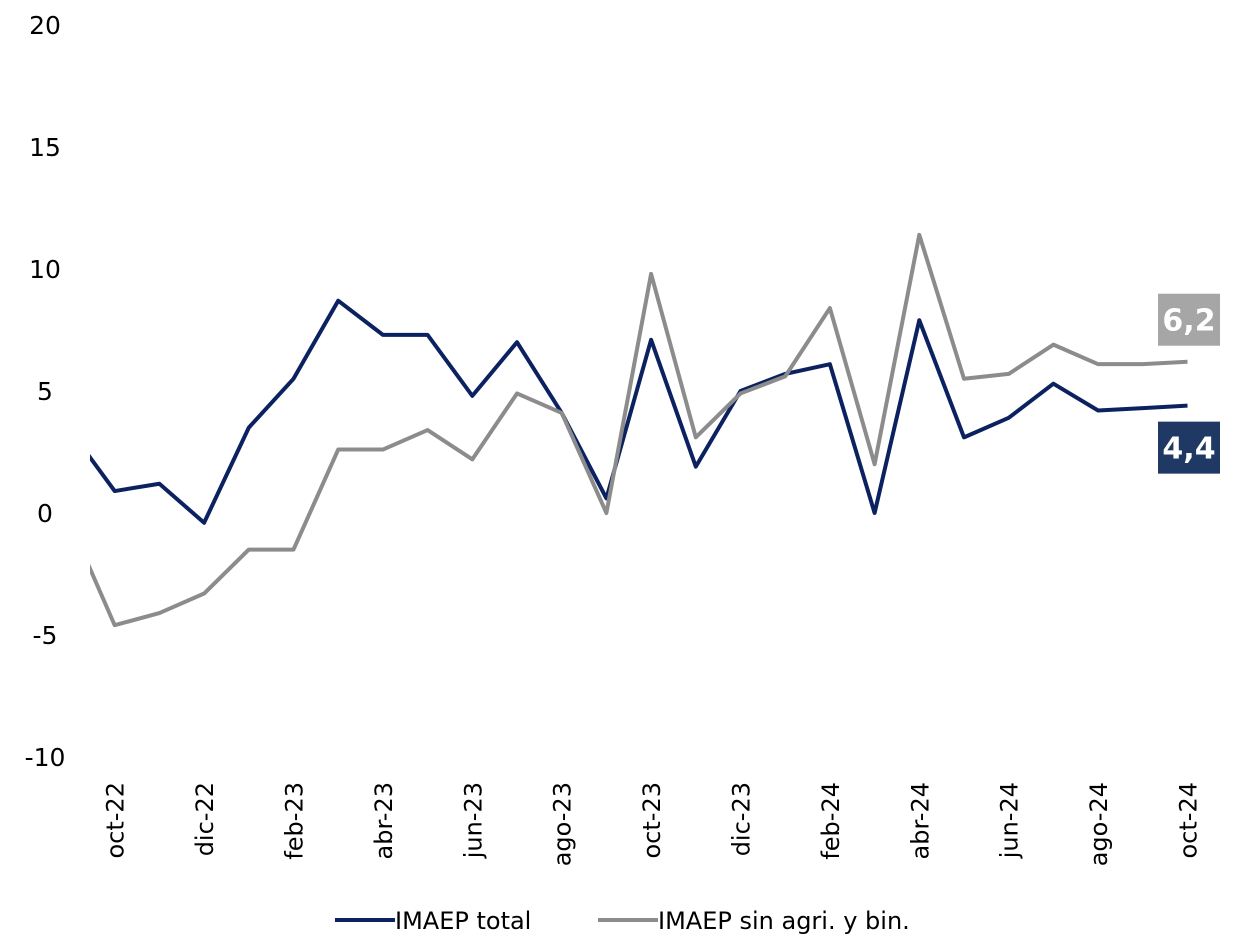 This screenshot has height=944, width=1235. I want to click on x-tick-label: oct-24, so click(1189, 820).